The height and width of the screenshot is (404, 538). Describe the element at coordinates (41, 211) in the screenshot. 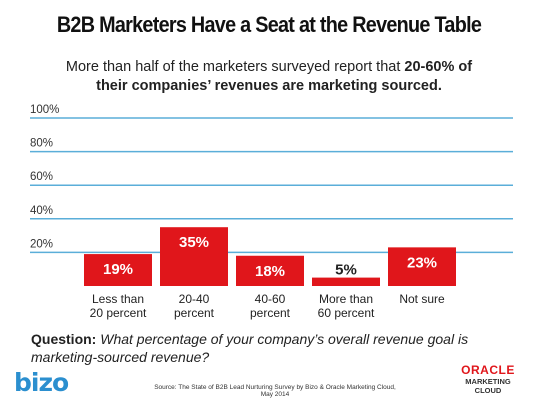

I see `y-tick-label: 40%` at that location.